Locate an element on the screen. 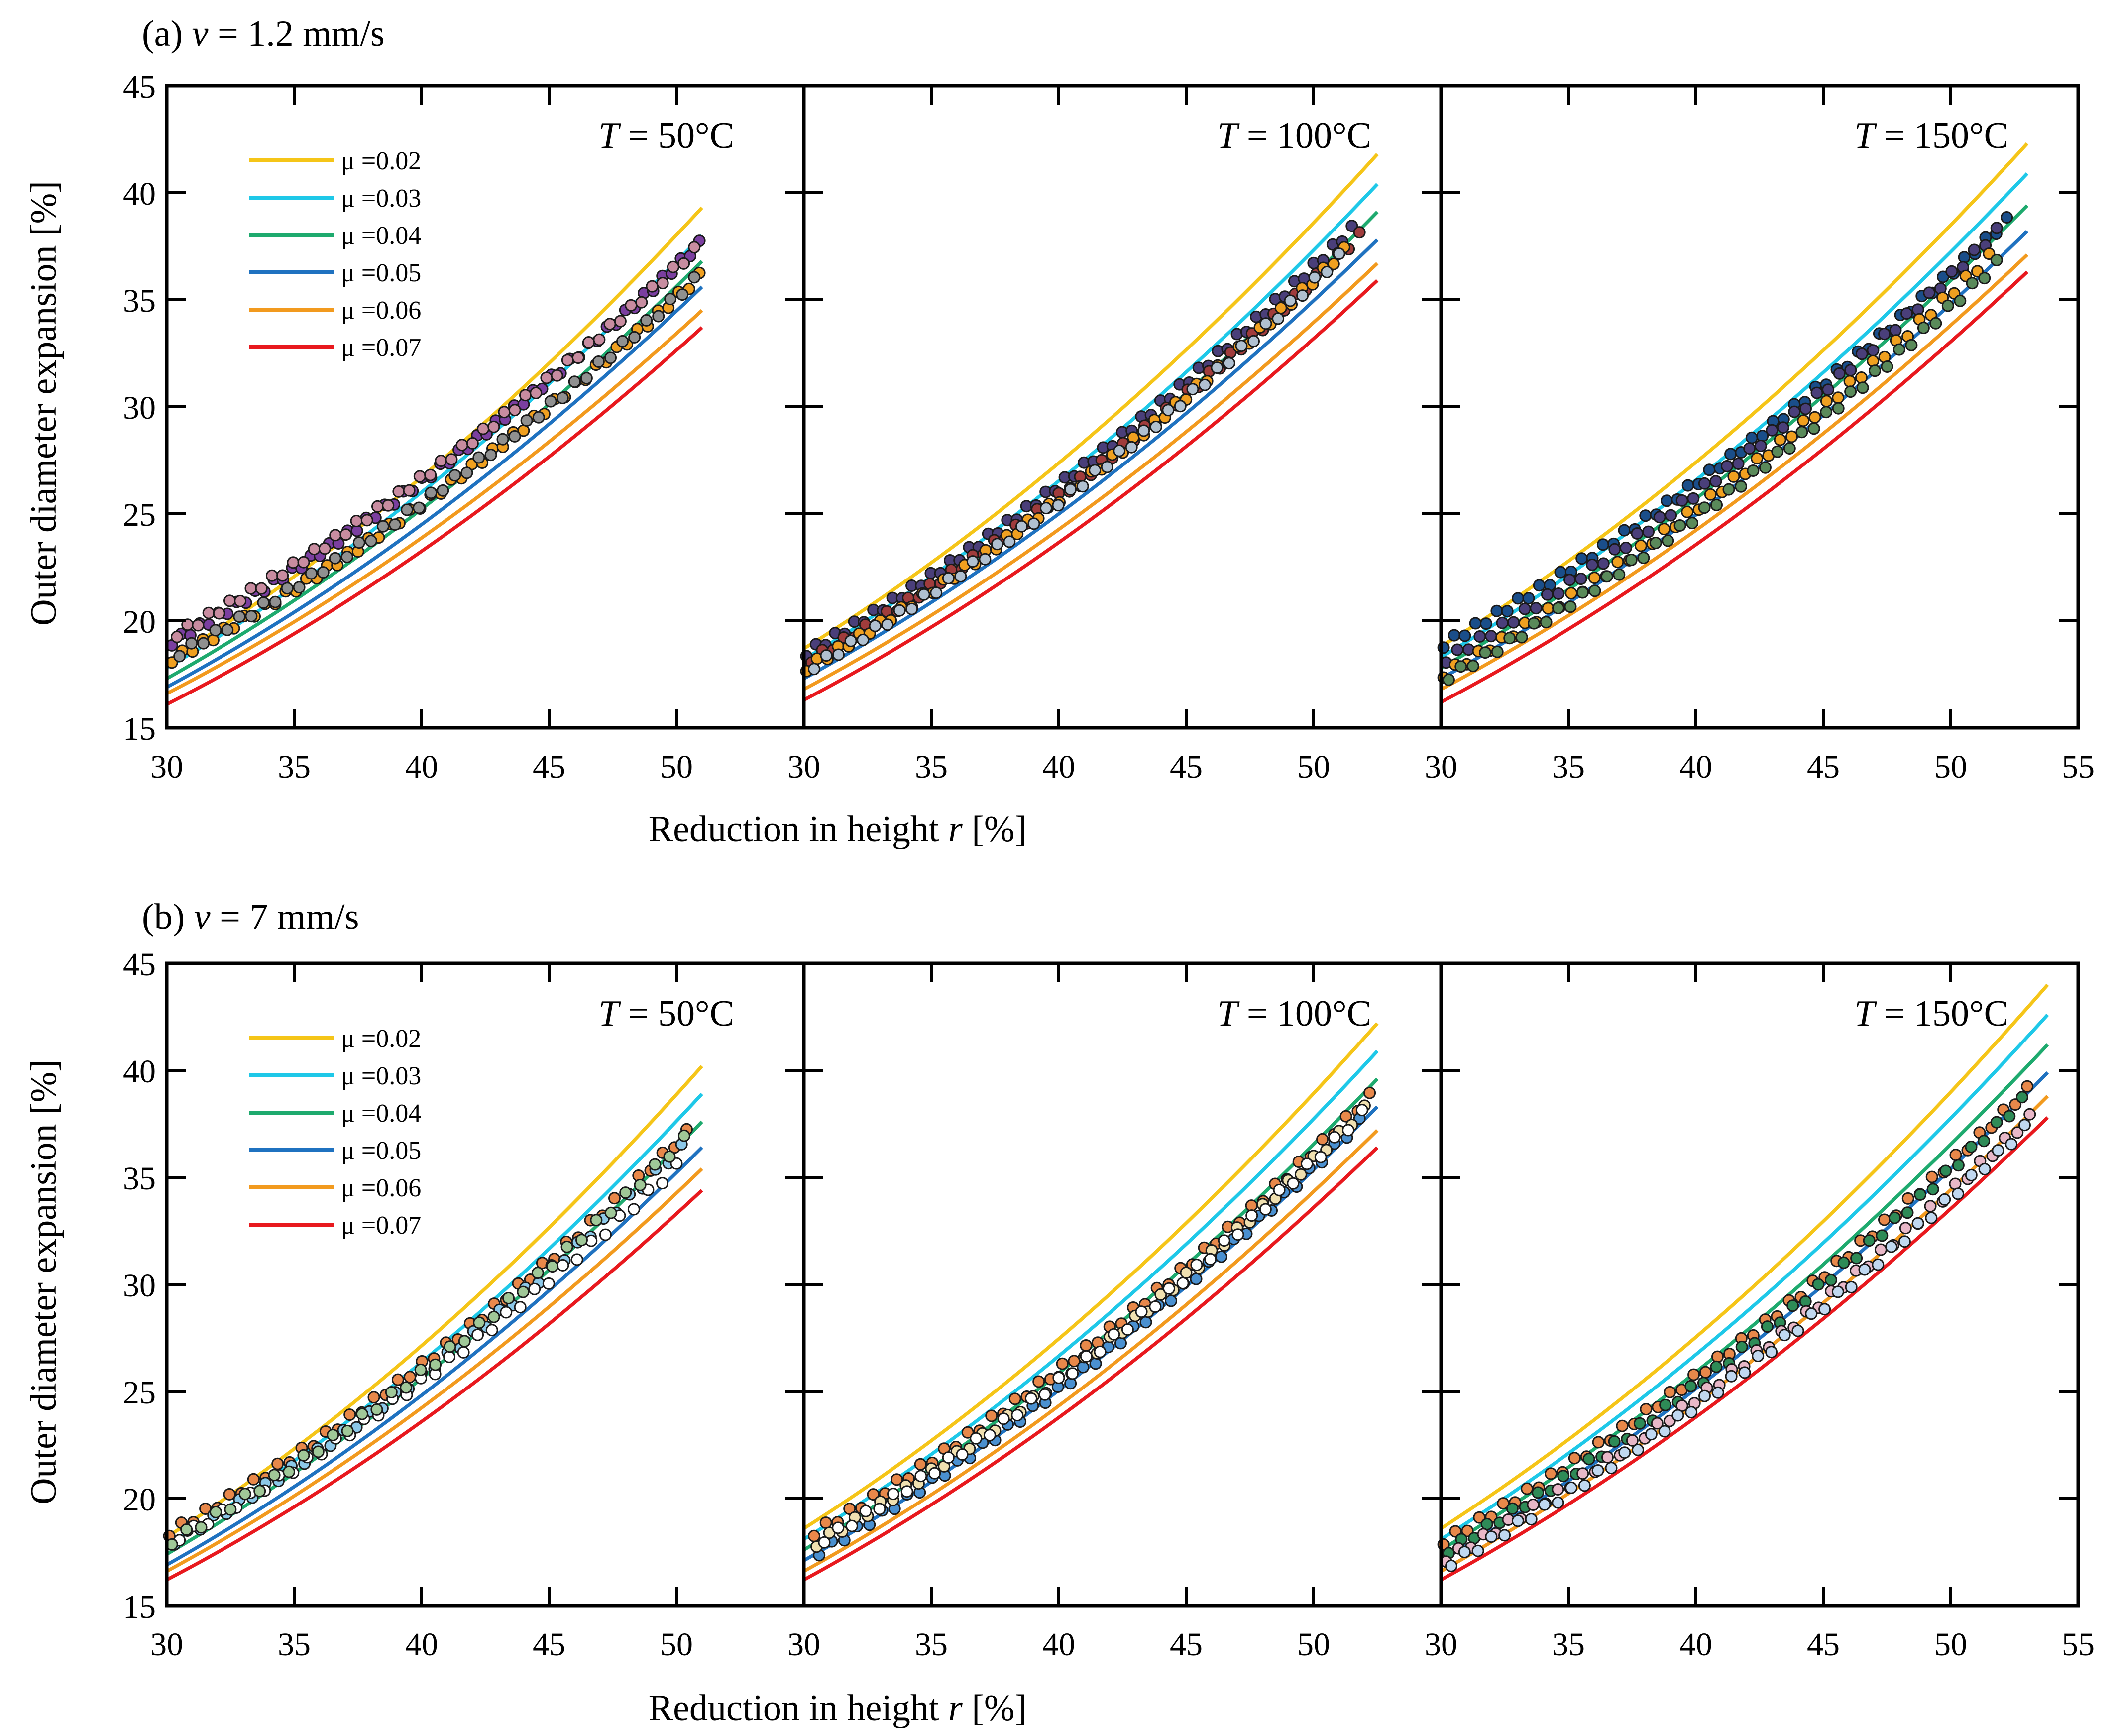 The height and width of the screenshot is (1736, 2115). legend-label: μ =0.03 is located at coordinates (381, 199).